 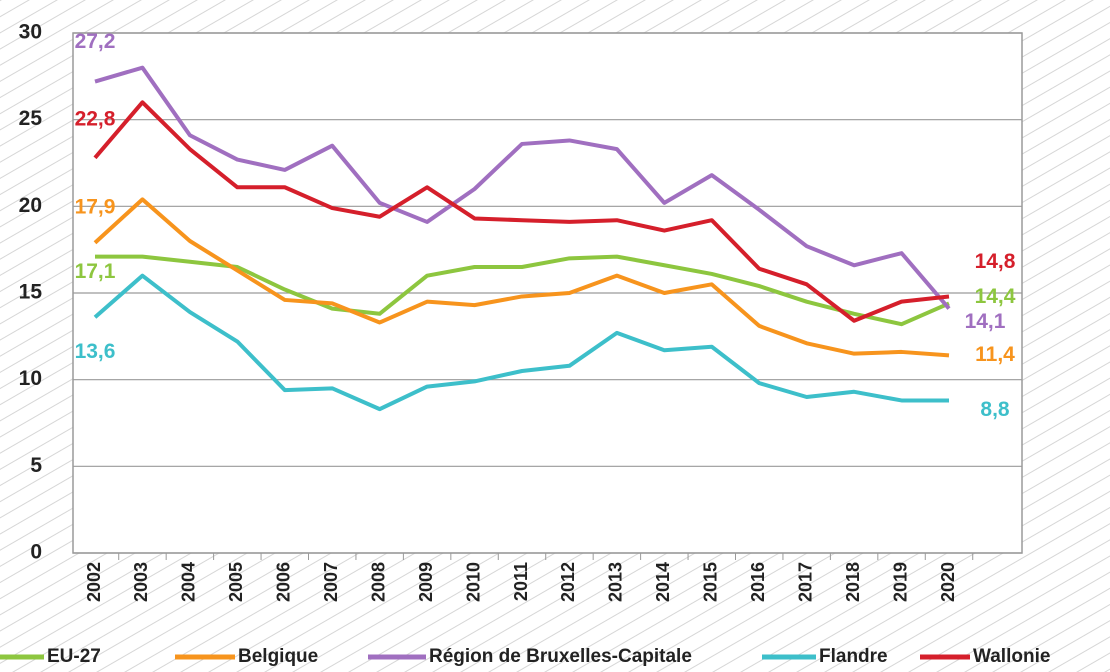 What do you see at coordinates (378, 582) in the screenshot?
I see `x-tick-label: 2008` at bounding box center [378, 582].